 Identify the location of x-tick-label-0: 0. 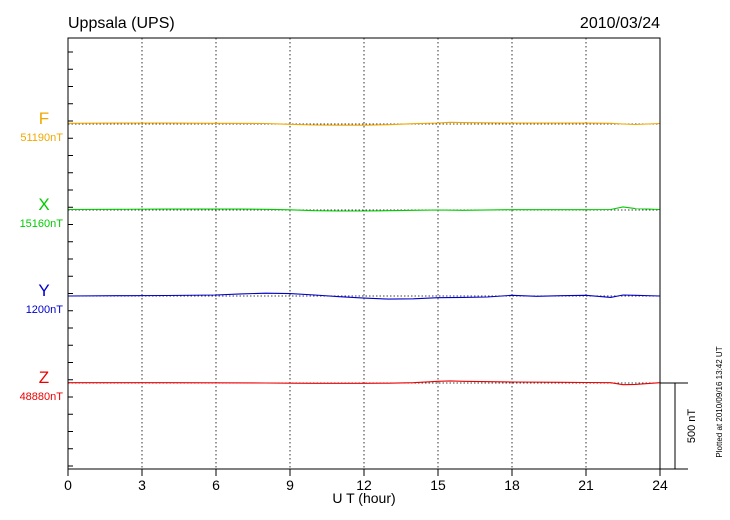
(68, 485).